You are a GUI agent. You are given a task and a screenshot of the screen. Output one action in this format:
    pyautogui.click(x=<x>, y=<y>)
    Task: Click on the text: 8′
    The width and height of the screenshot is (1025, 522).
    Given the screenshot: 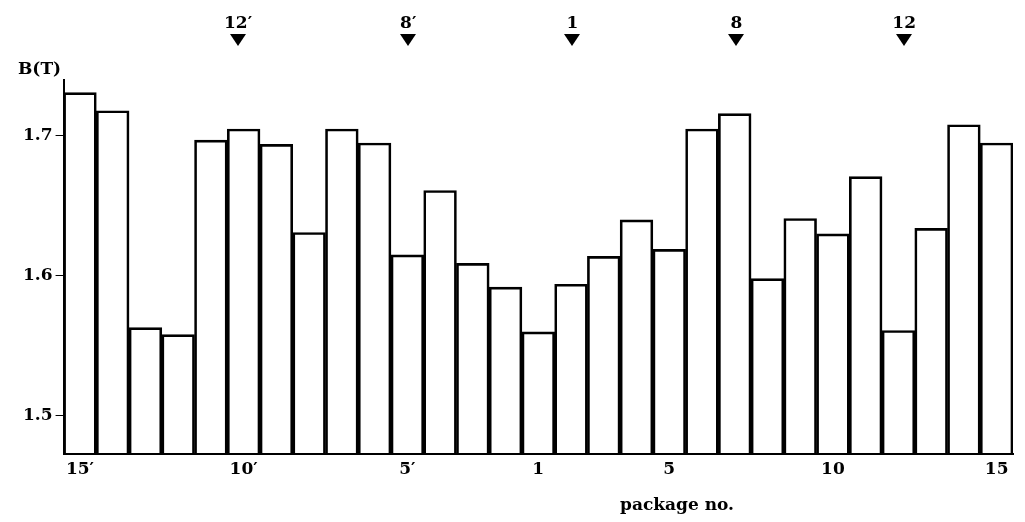 What is the action you would take?
    pyautogui.click(x=408, y=22)
    